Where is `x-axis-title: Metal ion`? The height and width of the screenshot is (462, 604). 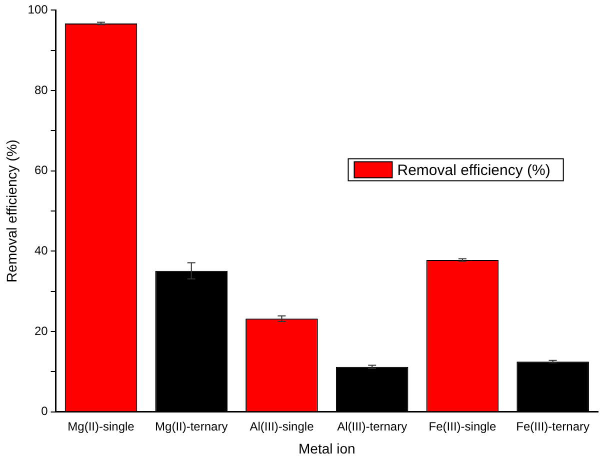
x-axis-title: Metal ion is located at coordinates (327, 448).